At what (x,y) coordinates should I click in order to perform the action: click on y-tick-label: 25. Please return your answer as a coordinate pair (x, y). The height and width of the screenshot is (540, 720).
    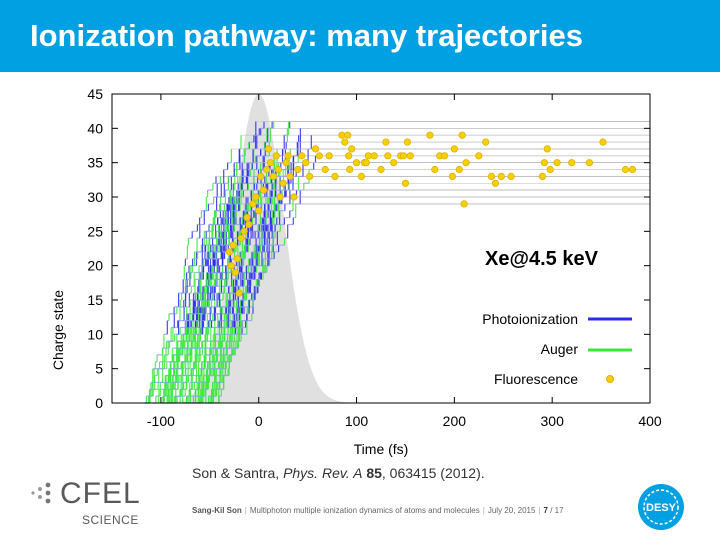
    Looking at the image, I should click on (95, 231).